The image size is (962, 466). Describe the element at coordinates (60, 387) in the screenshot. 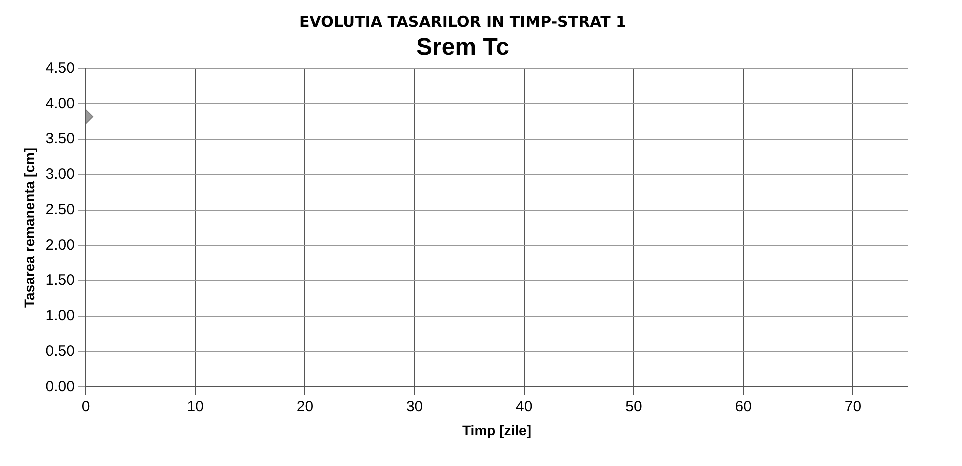

I see `y-tick-label: 0.00` at that location.